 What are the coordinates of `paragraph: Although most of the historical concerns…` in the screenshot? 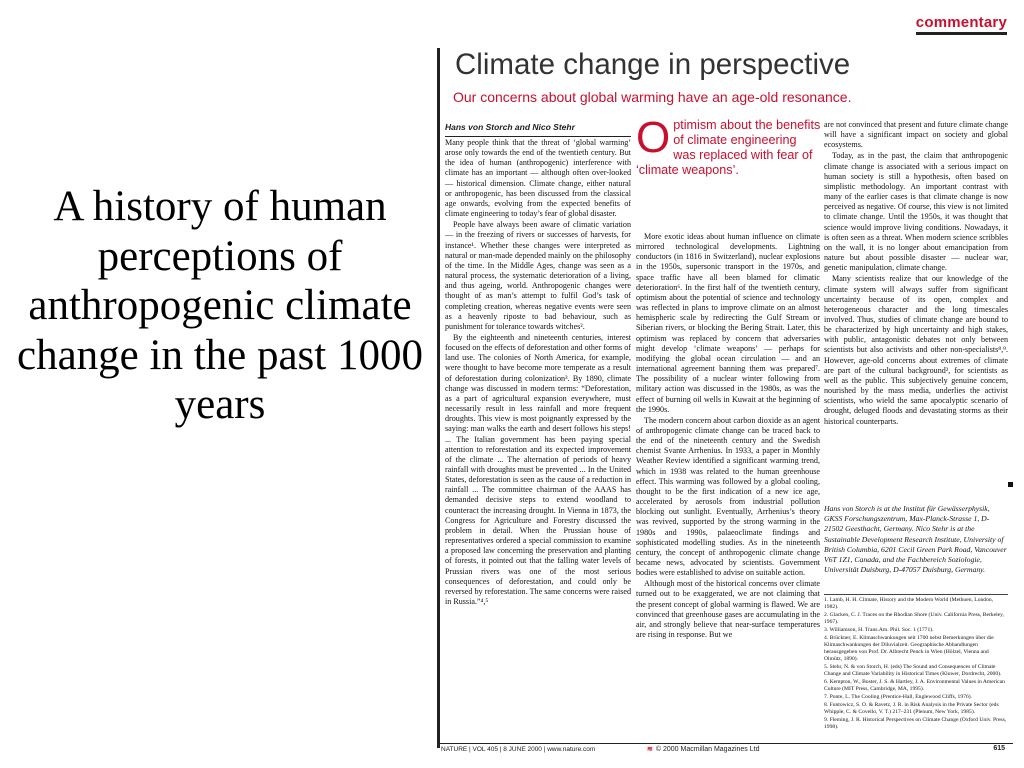 It's located at (728, 609).